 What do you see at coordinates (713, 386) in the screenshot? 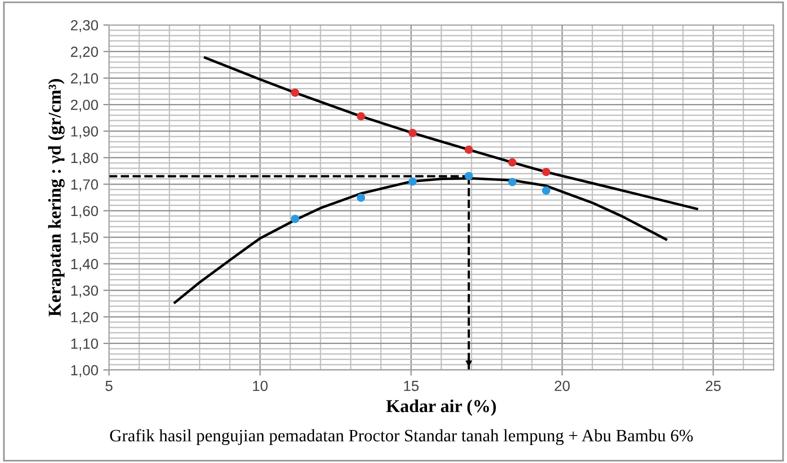
I see `x-tick-label: 25` at bounding box center [713, 386].